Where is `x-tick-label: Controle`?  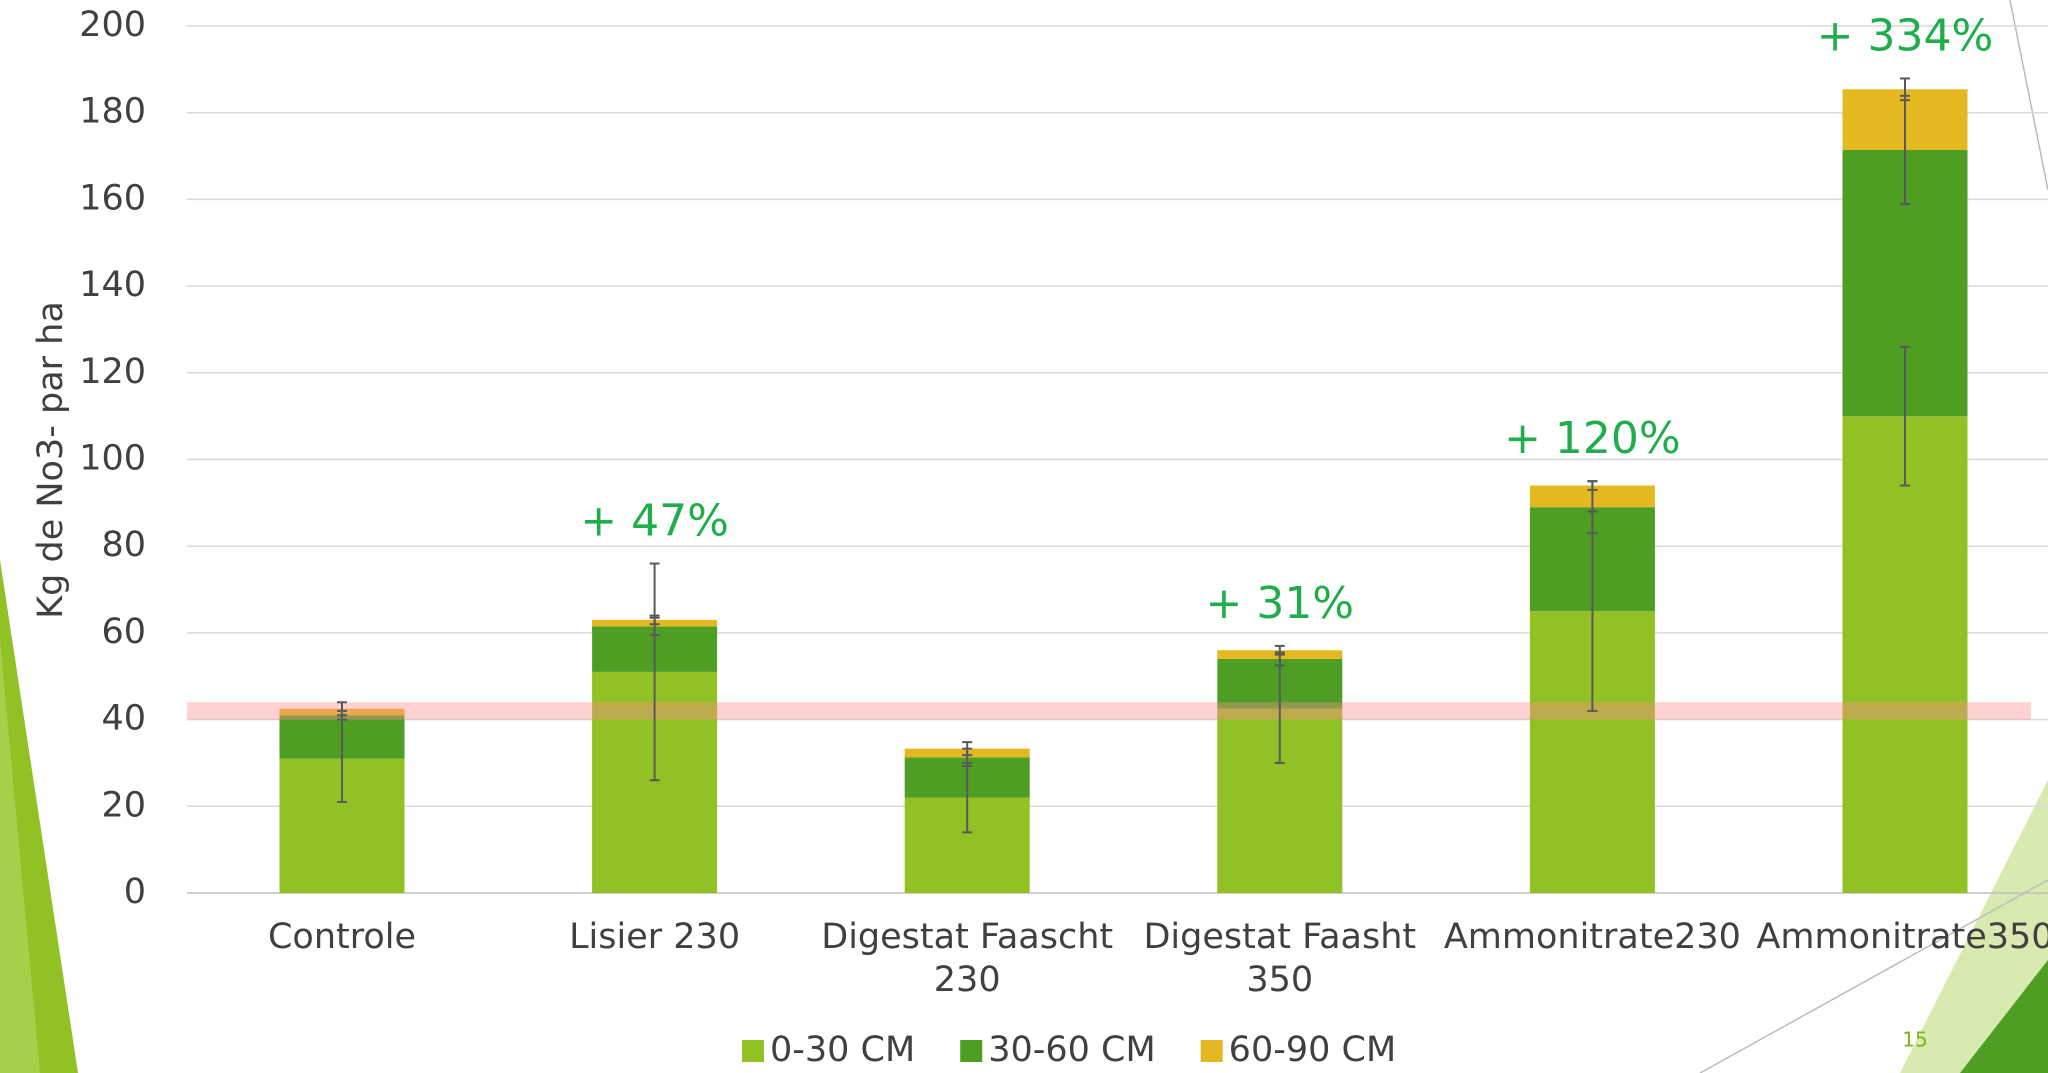
x-tick-label: Controle is located at coordinates (342, 937).